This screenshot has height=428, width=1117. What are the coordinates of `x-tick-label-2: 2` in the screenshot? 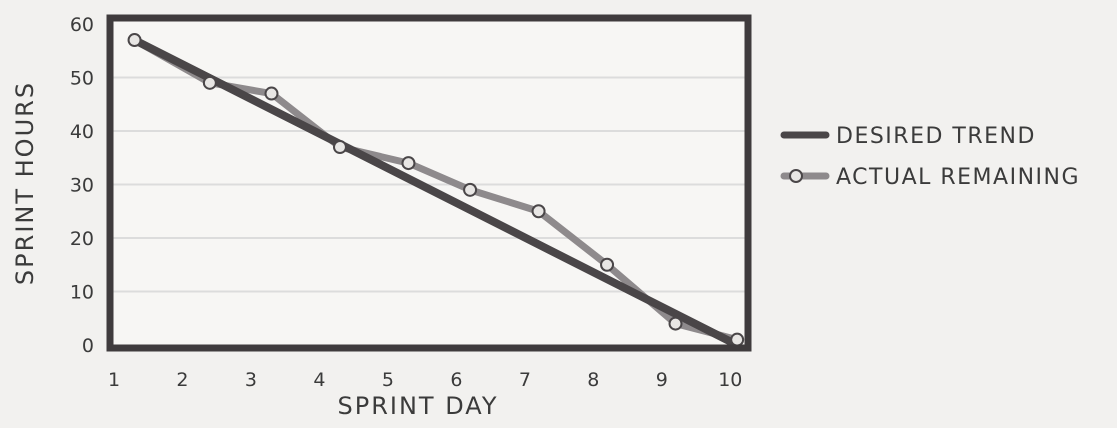 It's located at (182, 380).